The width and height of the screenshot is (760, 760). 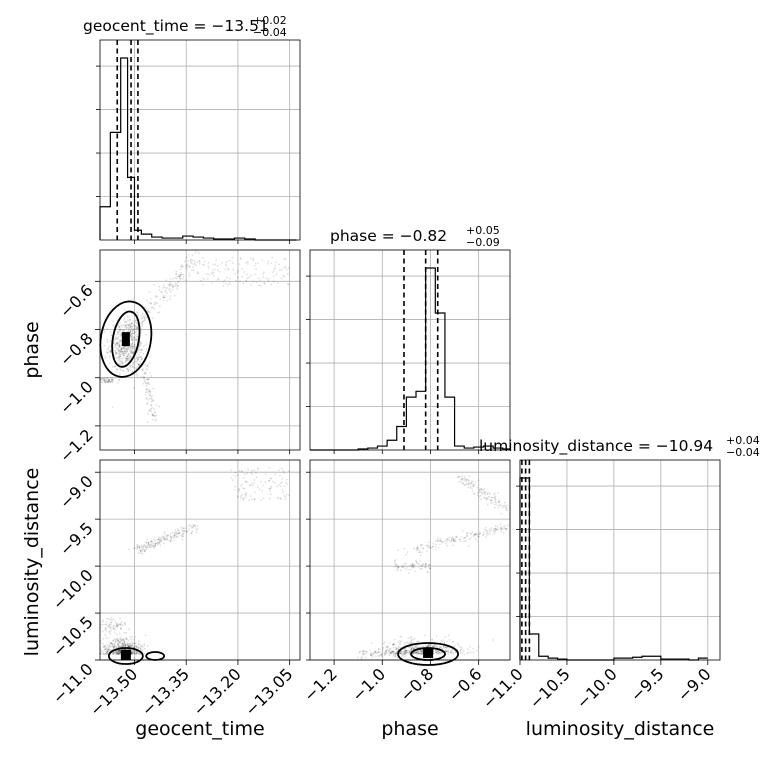 I want to click on x-axis-label-phase: phase, so click(x=409, y=729).